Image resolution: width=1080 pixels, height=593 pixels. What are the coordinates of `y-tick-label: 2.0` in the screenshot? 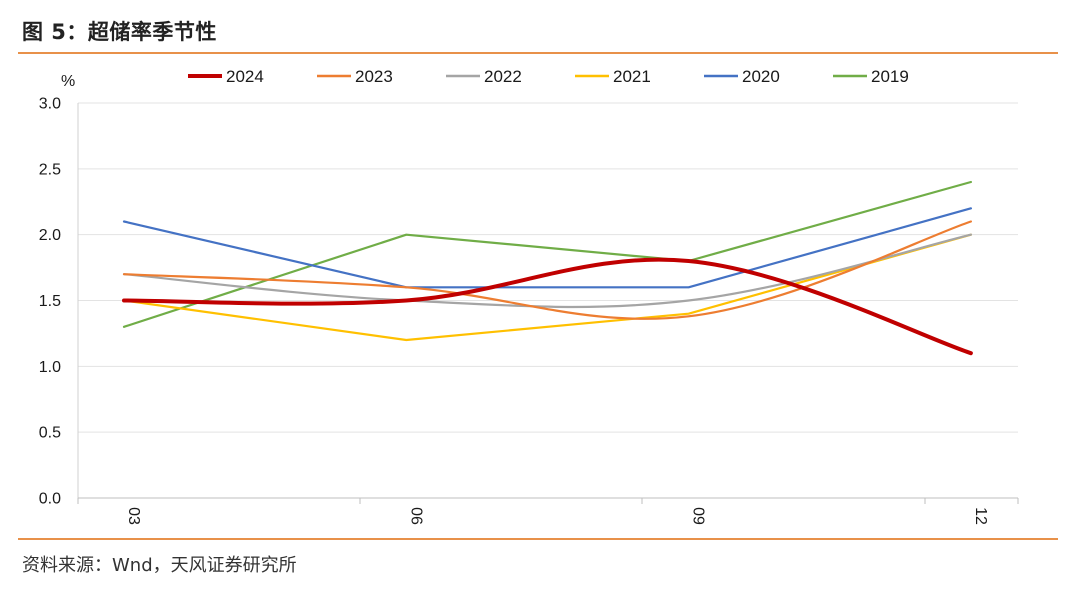 It's located at (50, 235).